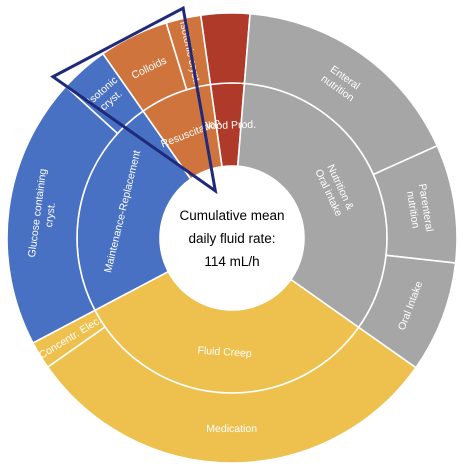 The width and height of the screenshot is (463, 468). I want to click on center-label-line3: 114 mL/h, so click(231, 261).